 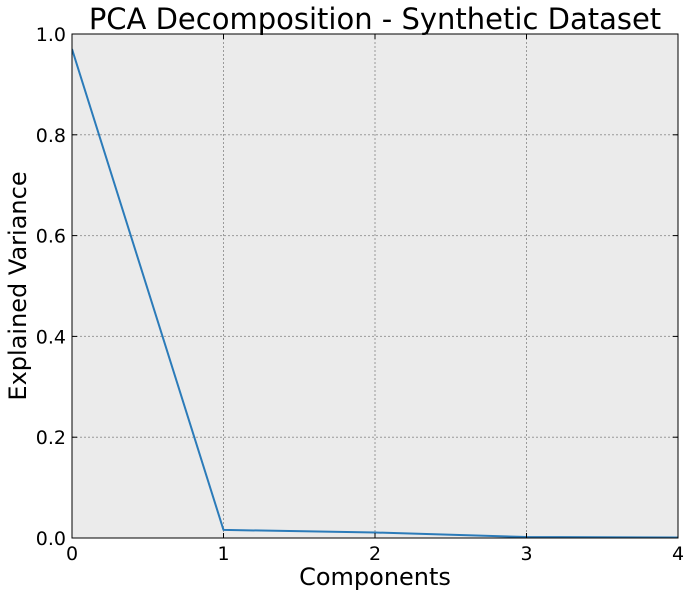 What do you see at coordinates (72, 554) in the screenshot?
I see `x-tick-label: 0` at bounding box center [72, 554].